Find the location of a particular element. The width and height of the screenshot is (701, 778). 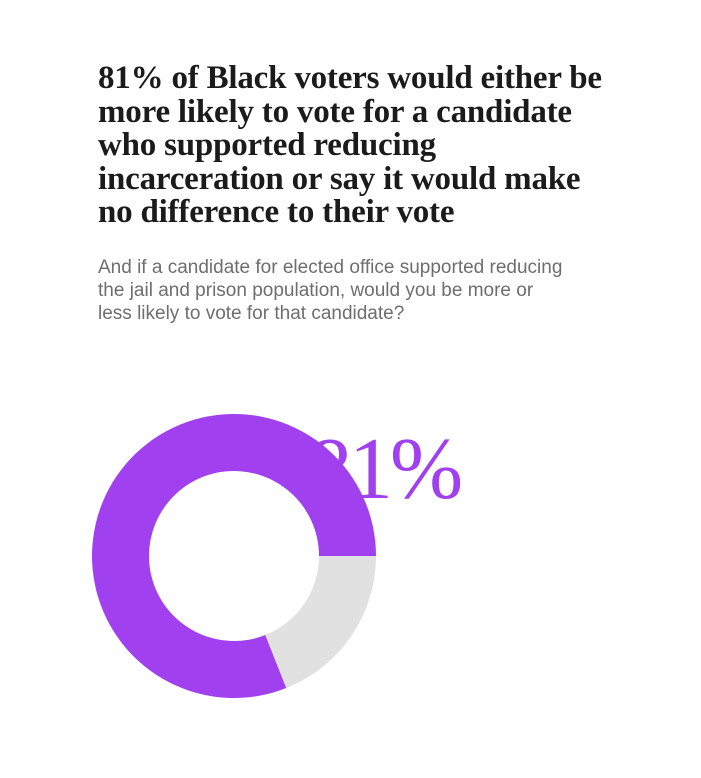

donut-slices is located at coordinates (233, 555).